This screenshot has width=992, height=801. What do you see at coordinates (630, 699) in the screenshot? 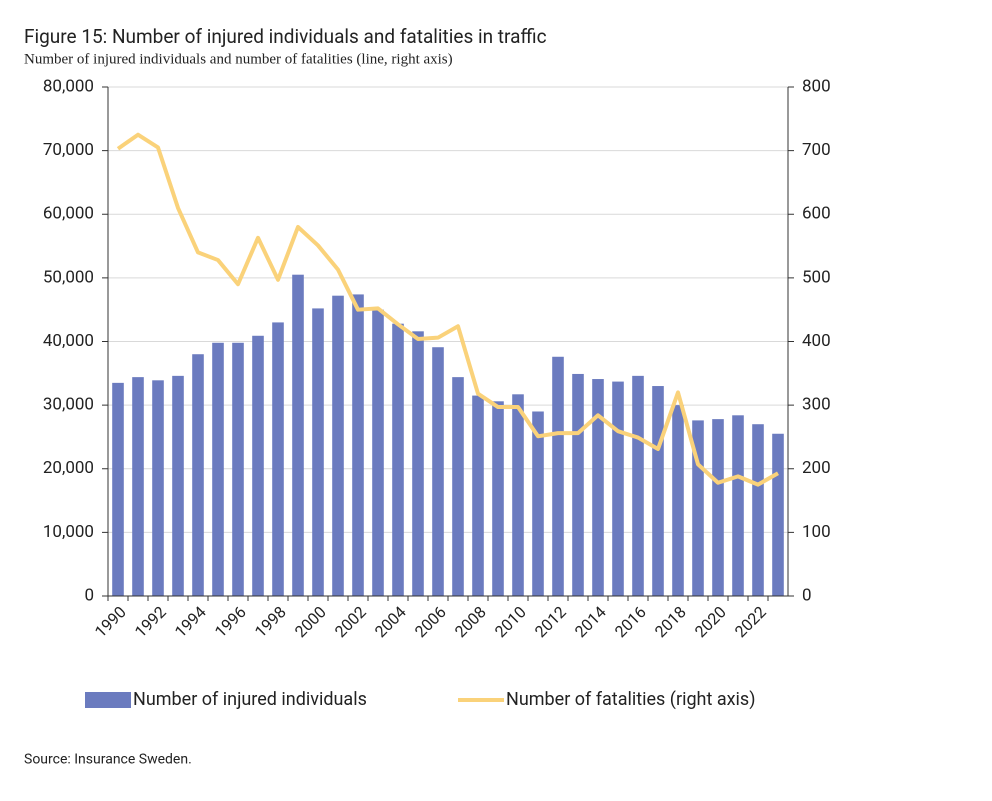
I see `legend-label: Number of fatalities (right axis)` at bounding box center [630, 699].